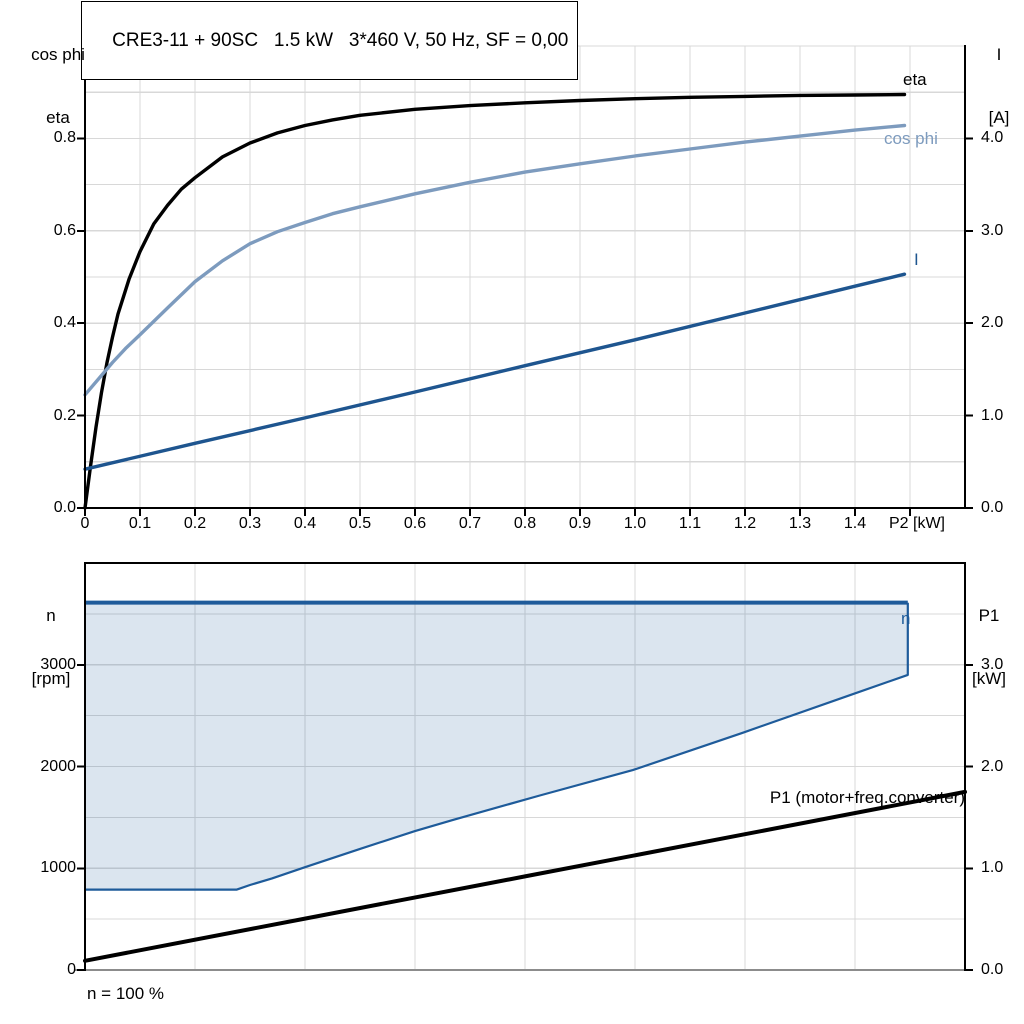 The image size is (1024, 1024). What do you see at coordinates (64, 138) in the screenshot?
I see `left-tick-label: 0.8` at bounding box center [64, 138].